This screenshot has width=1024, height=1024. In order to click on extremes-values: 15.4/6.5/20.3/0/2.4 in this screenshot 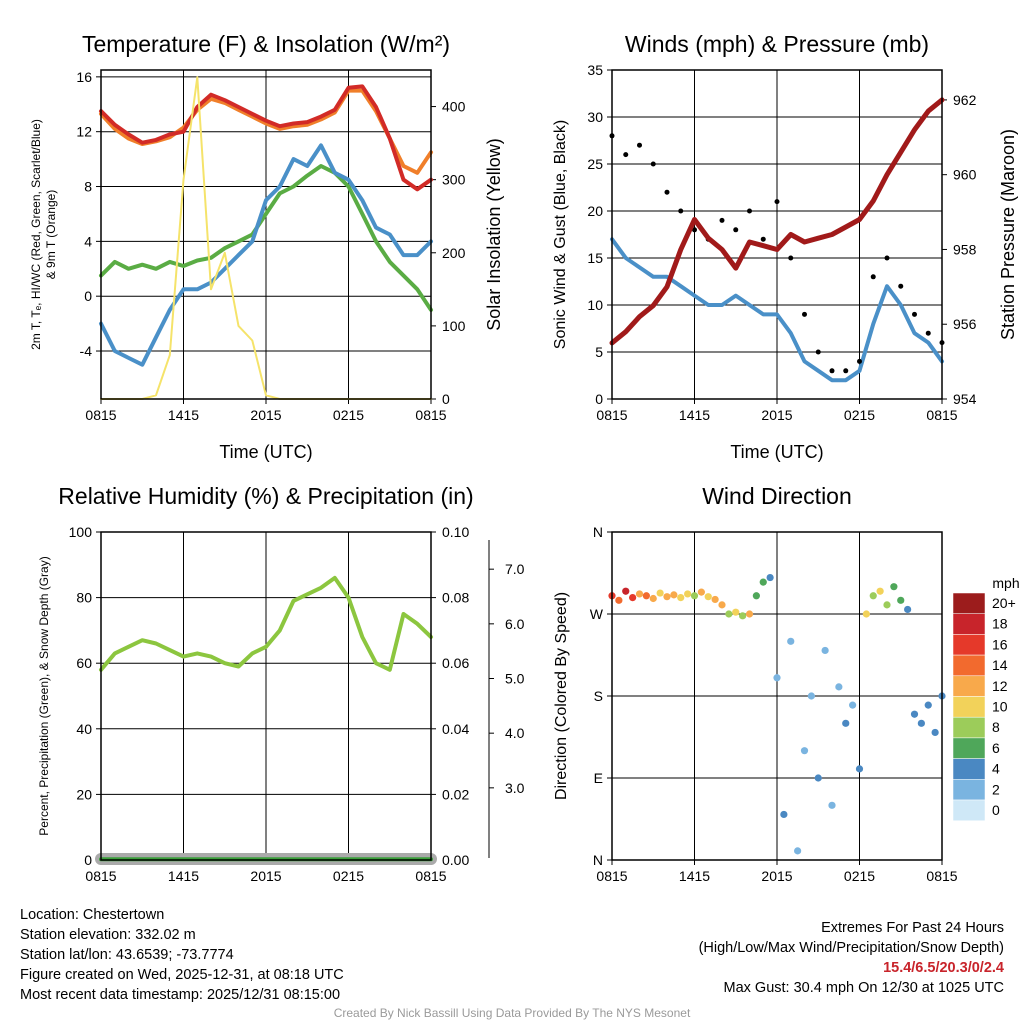, I will do `click(943, 968)`.